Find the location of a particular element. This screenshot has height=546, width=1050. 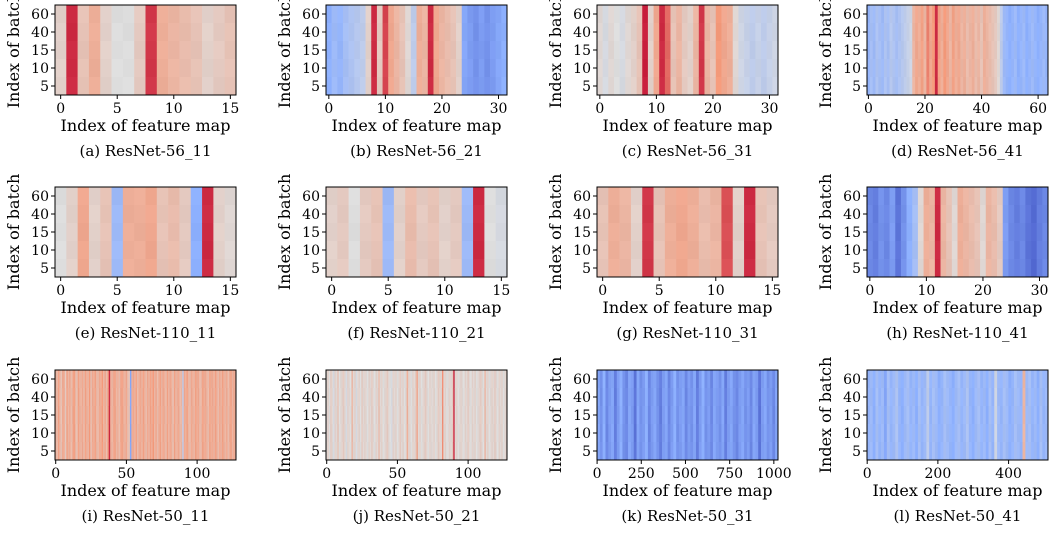

x-tick-label: 50 is located at coordinates (397, 474).